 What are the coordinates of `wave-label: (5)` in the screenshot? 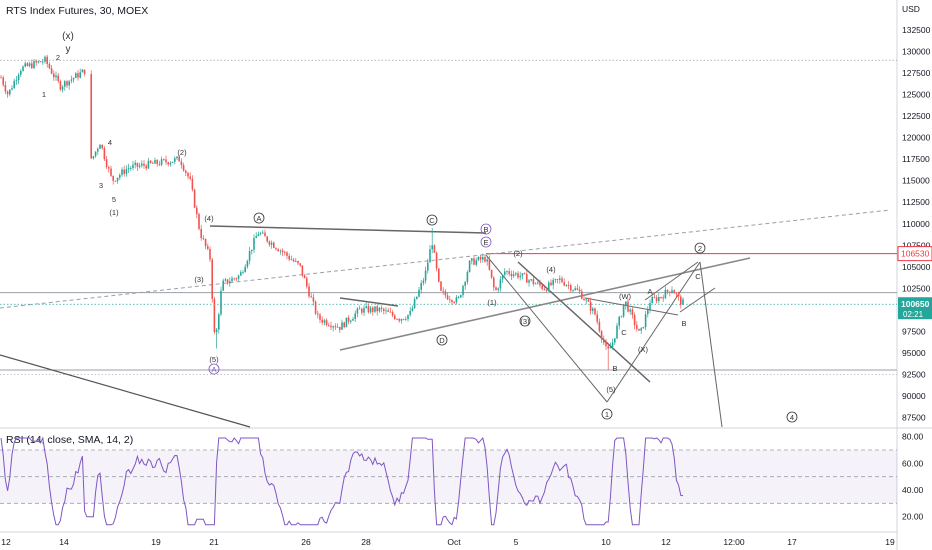 It's located at (214, 359).